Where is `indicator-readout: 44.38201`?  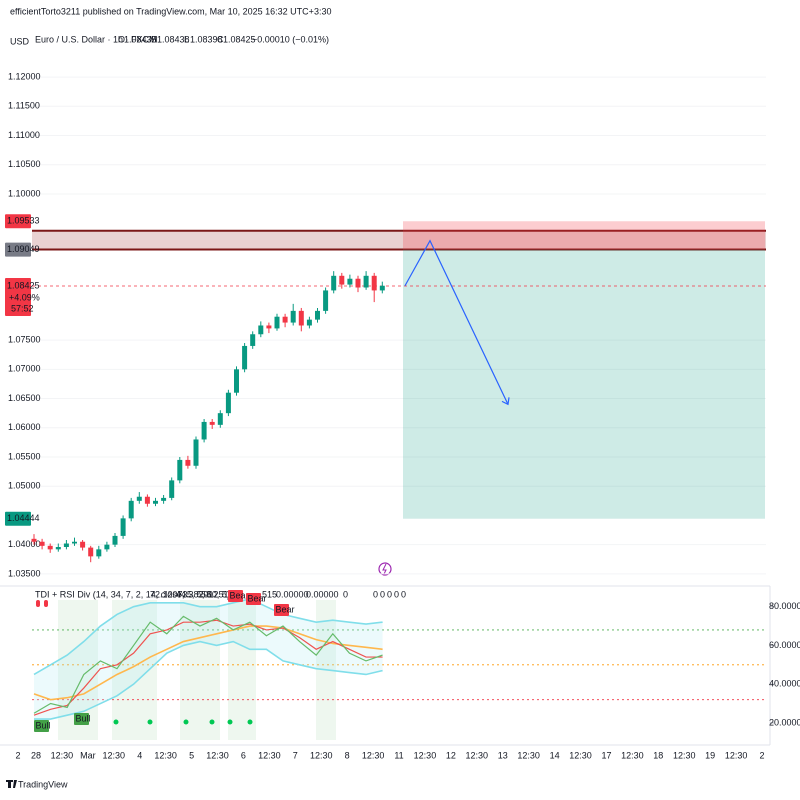 indicator-readout: 44.38201 is located at coordinates (195, 594).